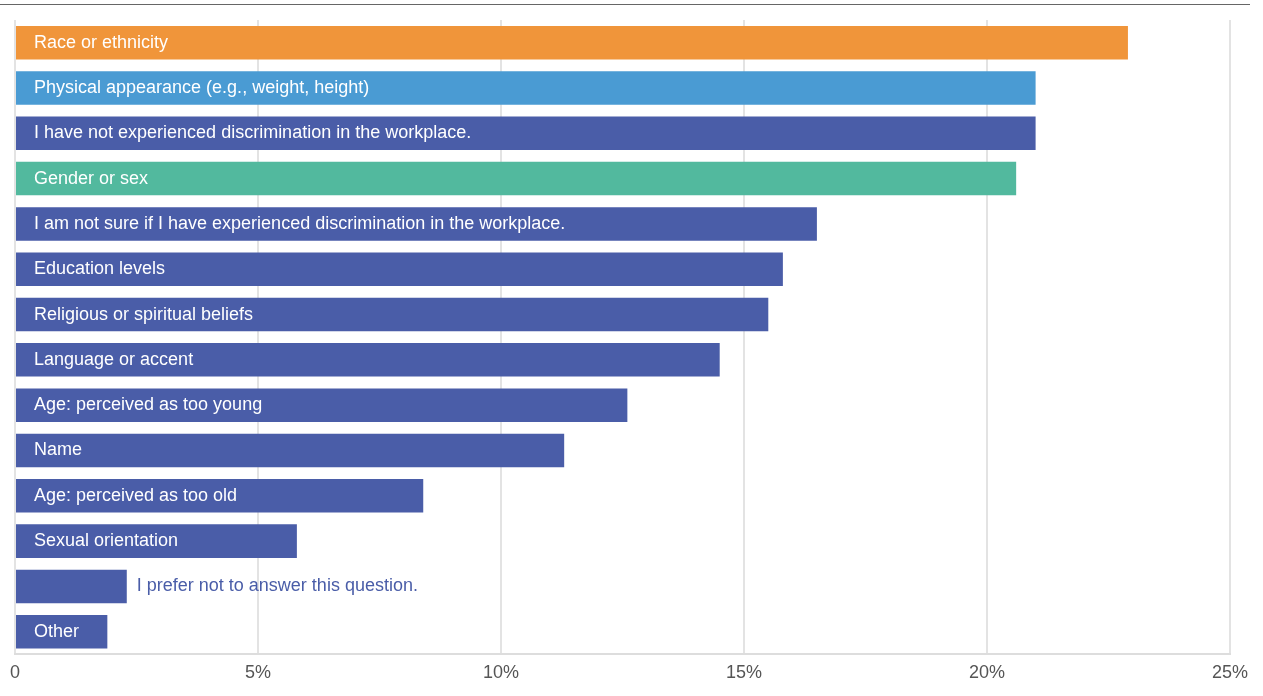 The height and width of the screenshot is (696, 1263). What do you see at coordinates (501, 672) in the screenshot?
I see `x-tick-label: 10%` at bounding box center [501, 672].